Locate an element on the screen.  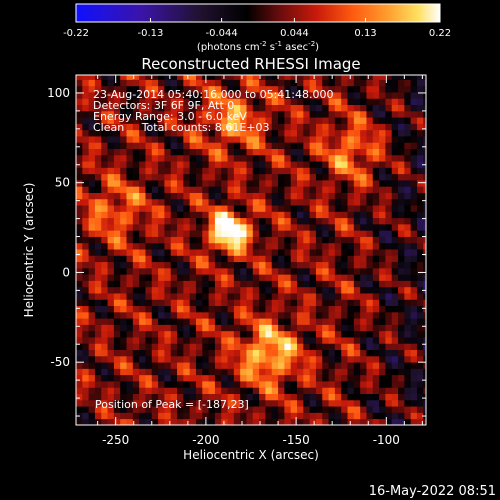
colorbar-tick-label: -0.13 is located at coordinates (151, 33).